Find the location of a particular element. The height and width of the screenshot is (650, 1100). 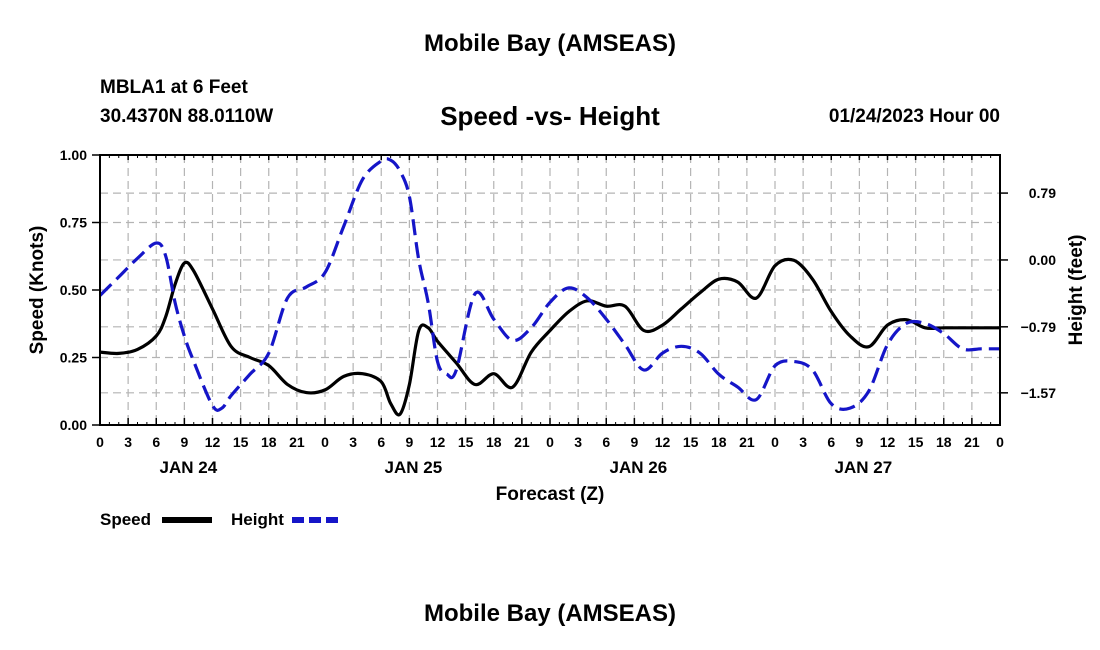

day-label: JAN 26 is located at coordinates (639, 467).